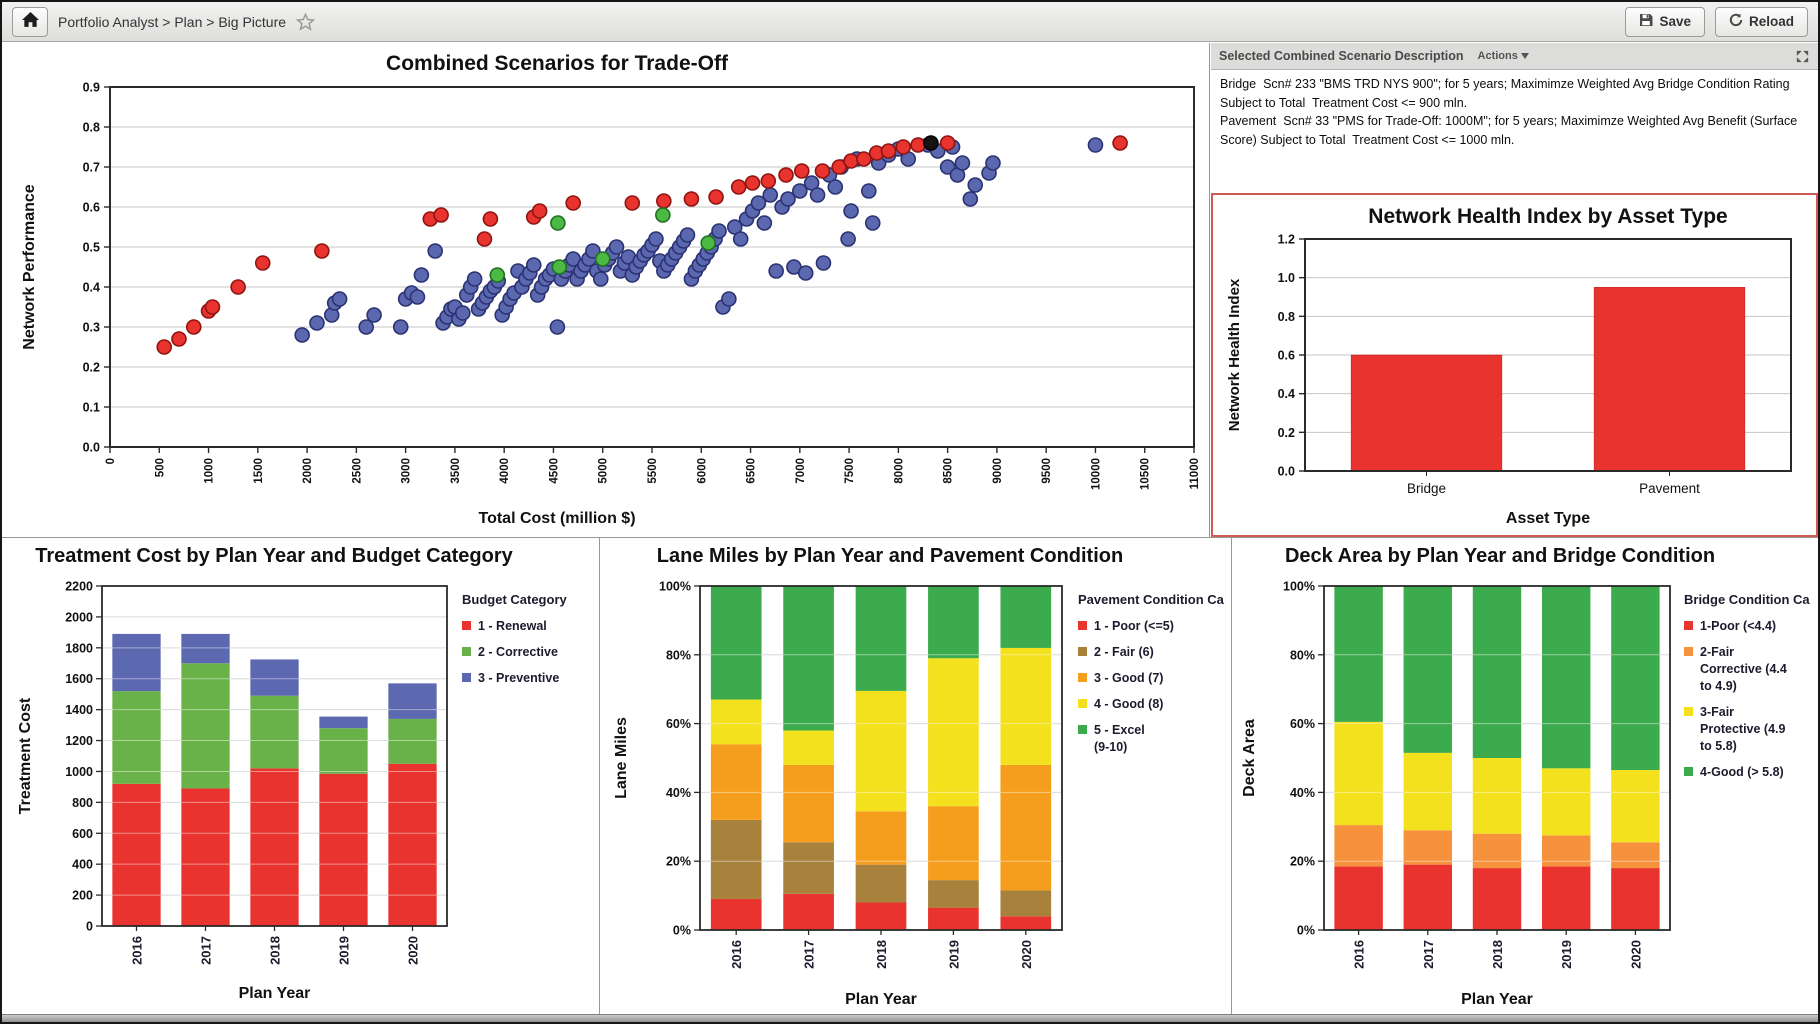 The image size is (1820, 1024). I want to click on svg-text: 3-Fair, so click(1717, 712).